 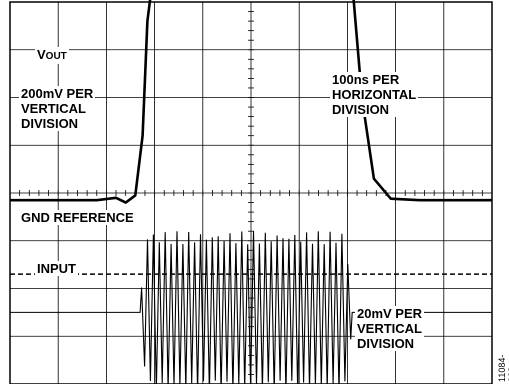 I want to click on figure-id: 11084-008, so click(x=503, y=368).